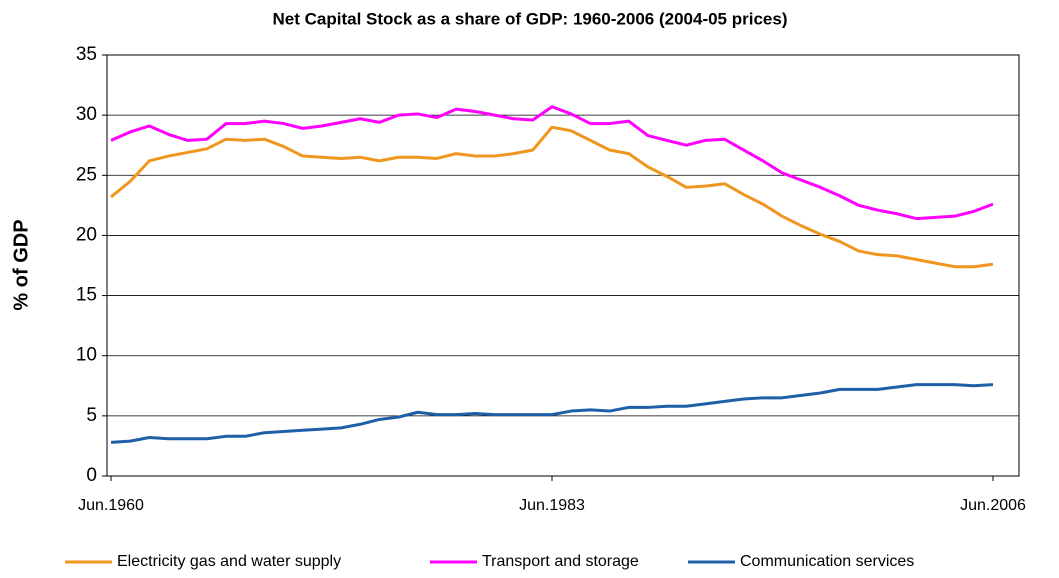  Describe the element at coordinates (91, 415) in the screenshot. I see `y-tick-label: 5` at that location.